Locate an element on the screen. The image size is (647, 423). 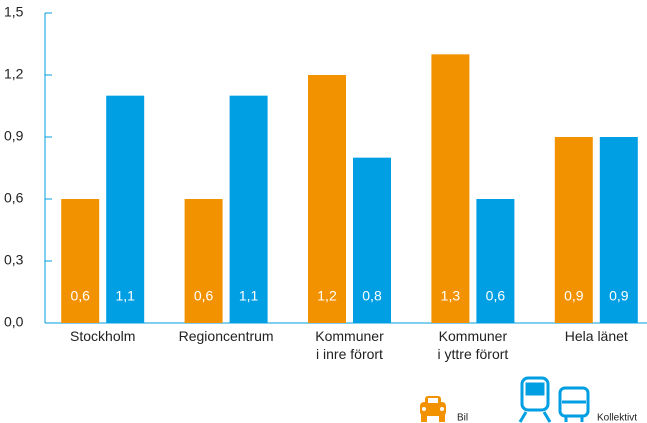
x-tick-label: Stockholm is located at coordinates (102, 336).